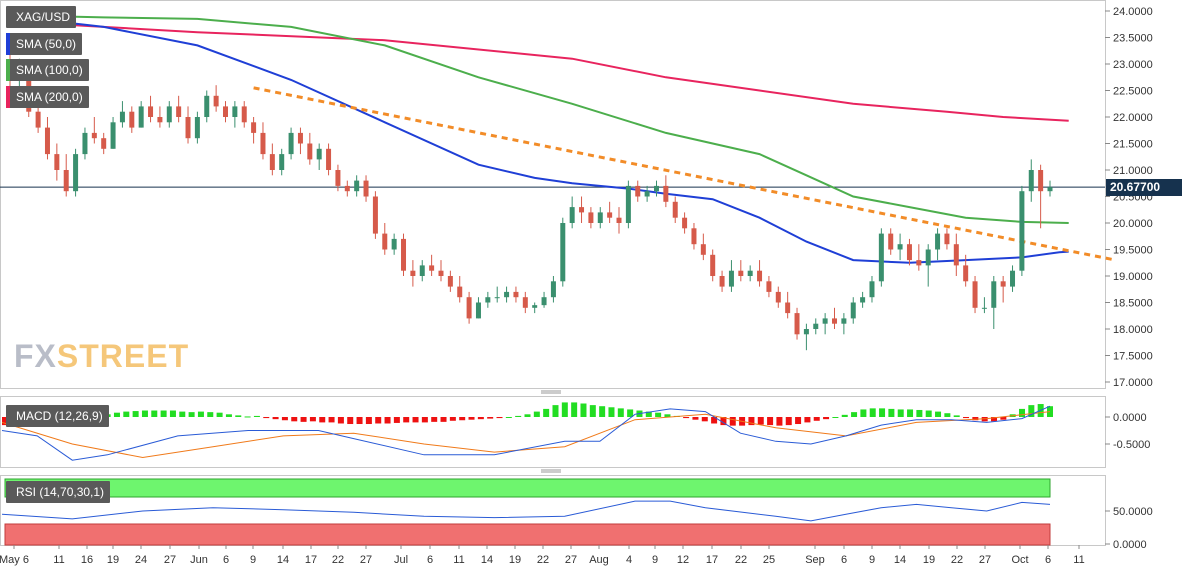 The height and width of the screenshot is (571, 1182). I want to click on price-axis-tick-label: 24.0000, so click(1133, 12).